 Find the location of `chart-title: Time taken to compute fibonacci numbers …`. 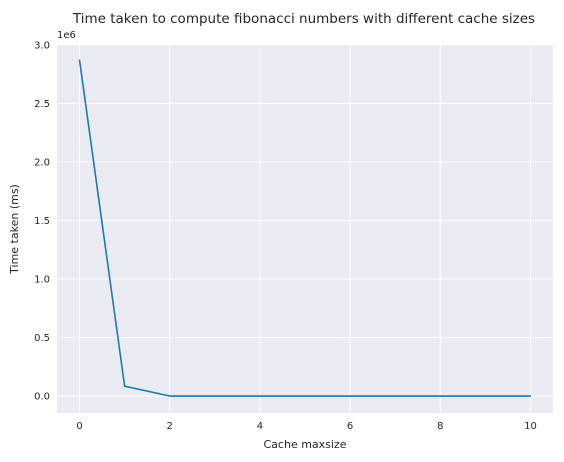

chart-title: Time taken to compute fibonacci numbers … is located at coordinates (303, 19).